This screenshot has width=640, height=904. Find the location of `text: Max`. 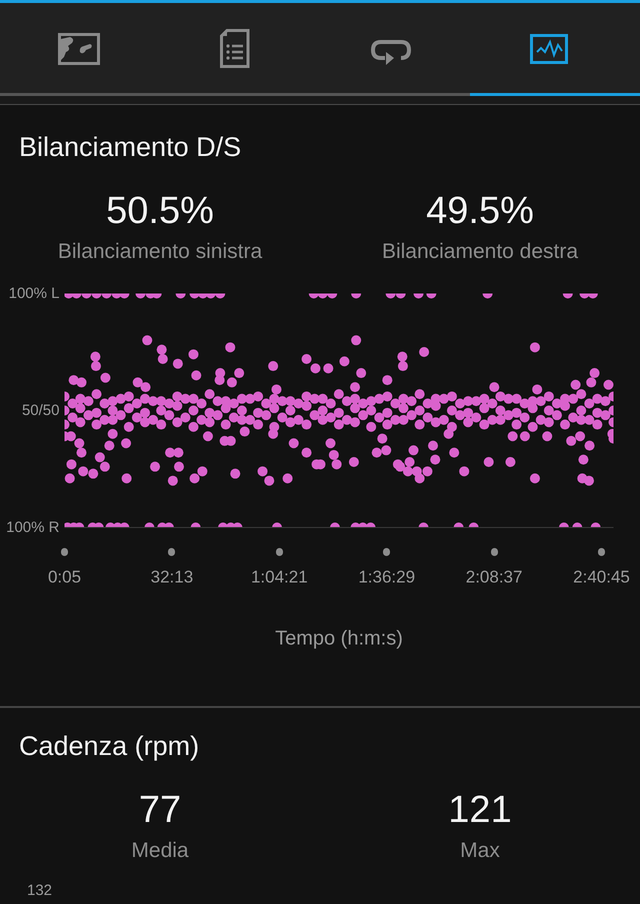

text: Max is located at coordinates (480, 851).